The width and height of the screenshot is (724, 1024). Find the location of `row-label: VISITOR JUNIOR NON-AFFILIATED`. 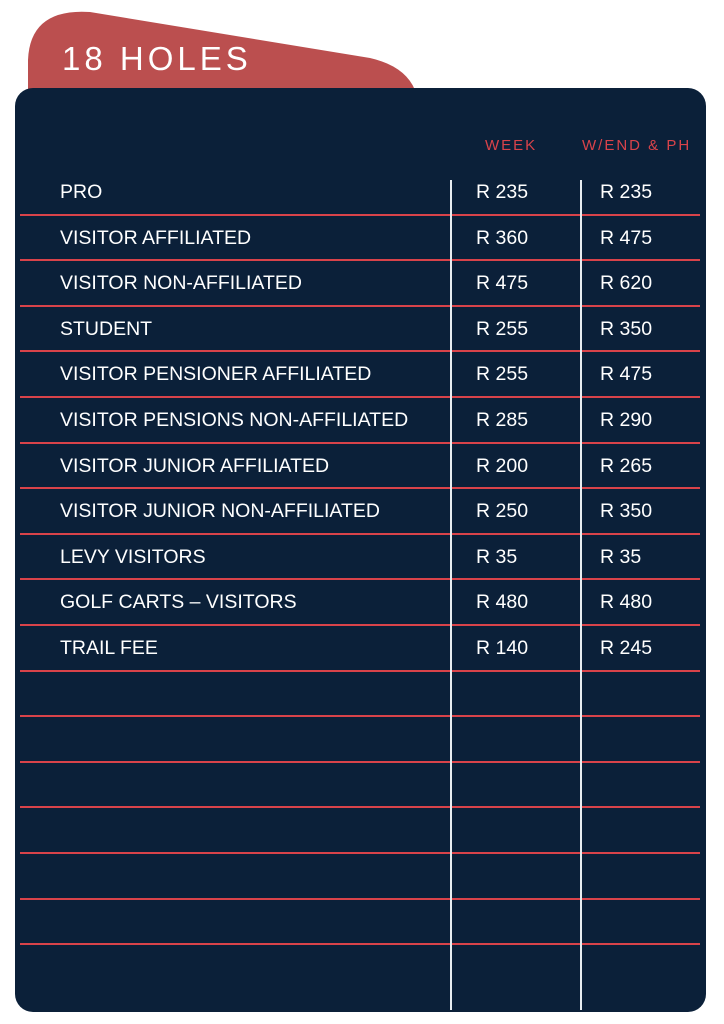

row-label: VISITOR JUNIOR NON-AFFILIATED is located at coordinates (220, 511).